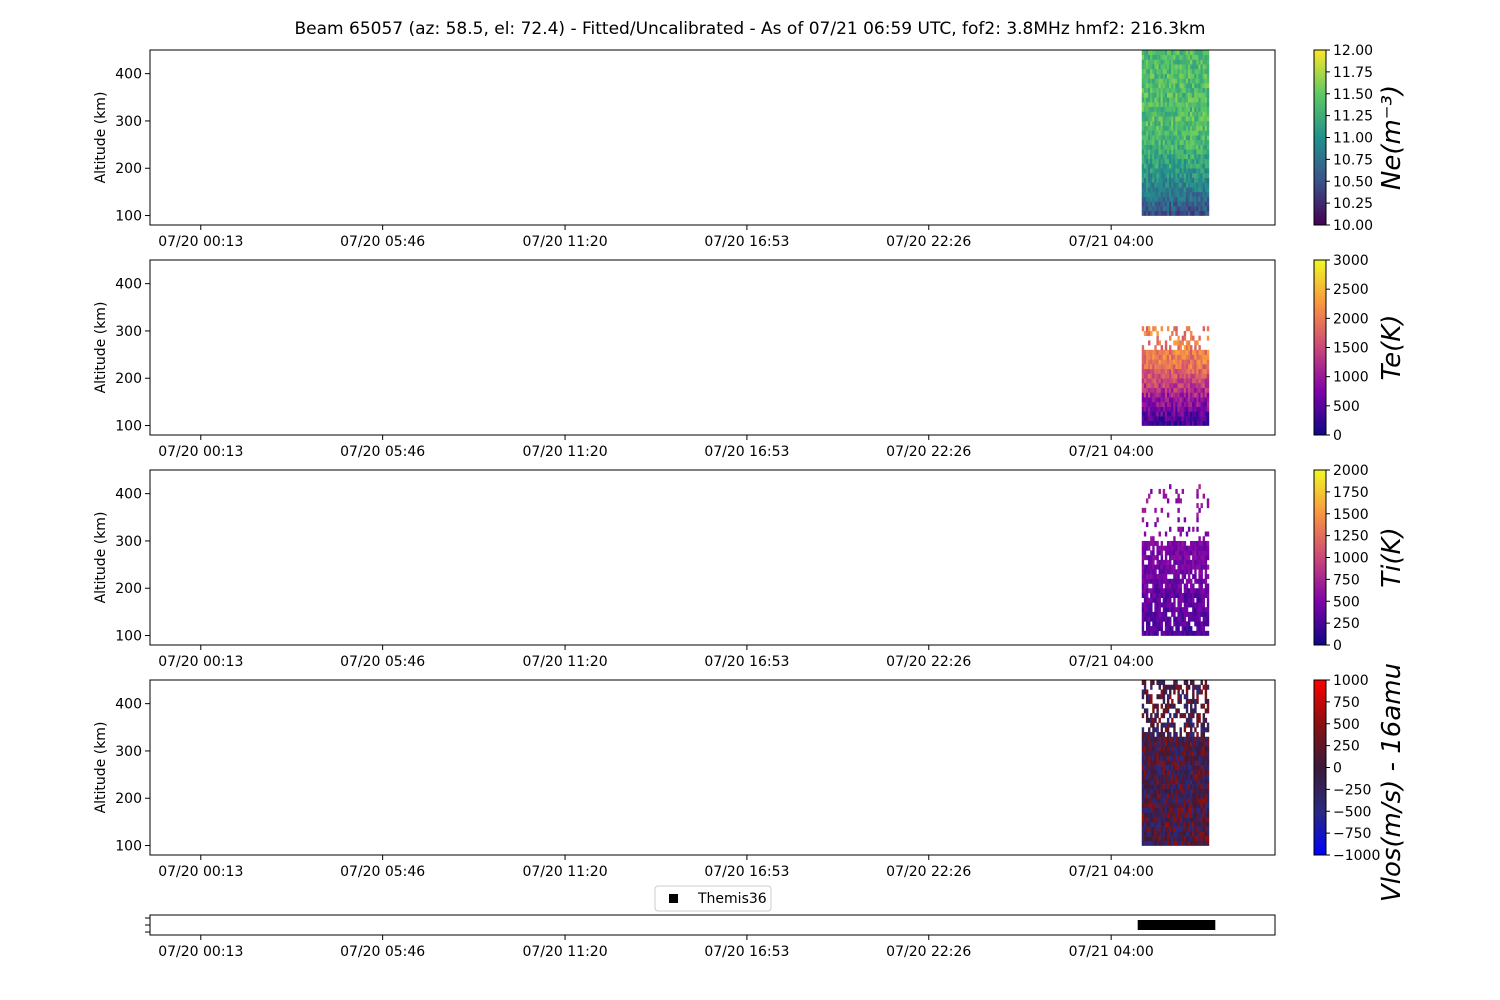  Describe the element at coordinates (712, 137) in the screenshot. I see `panel-1-frame` at that location.